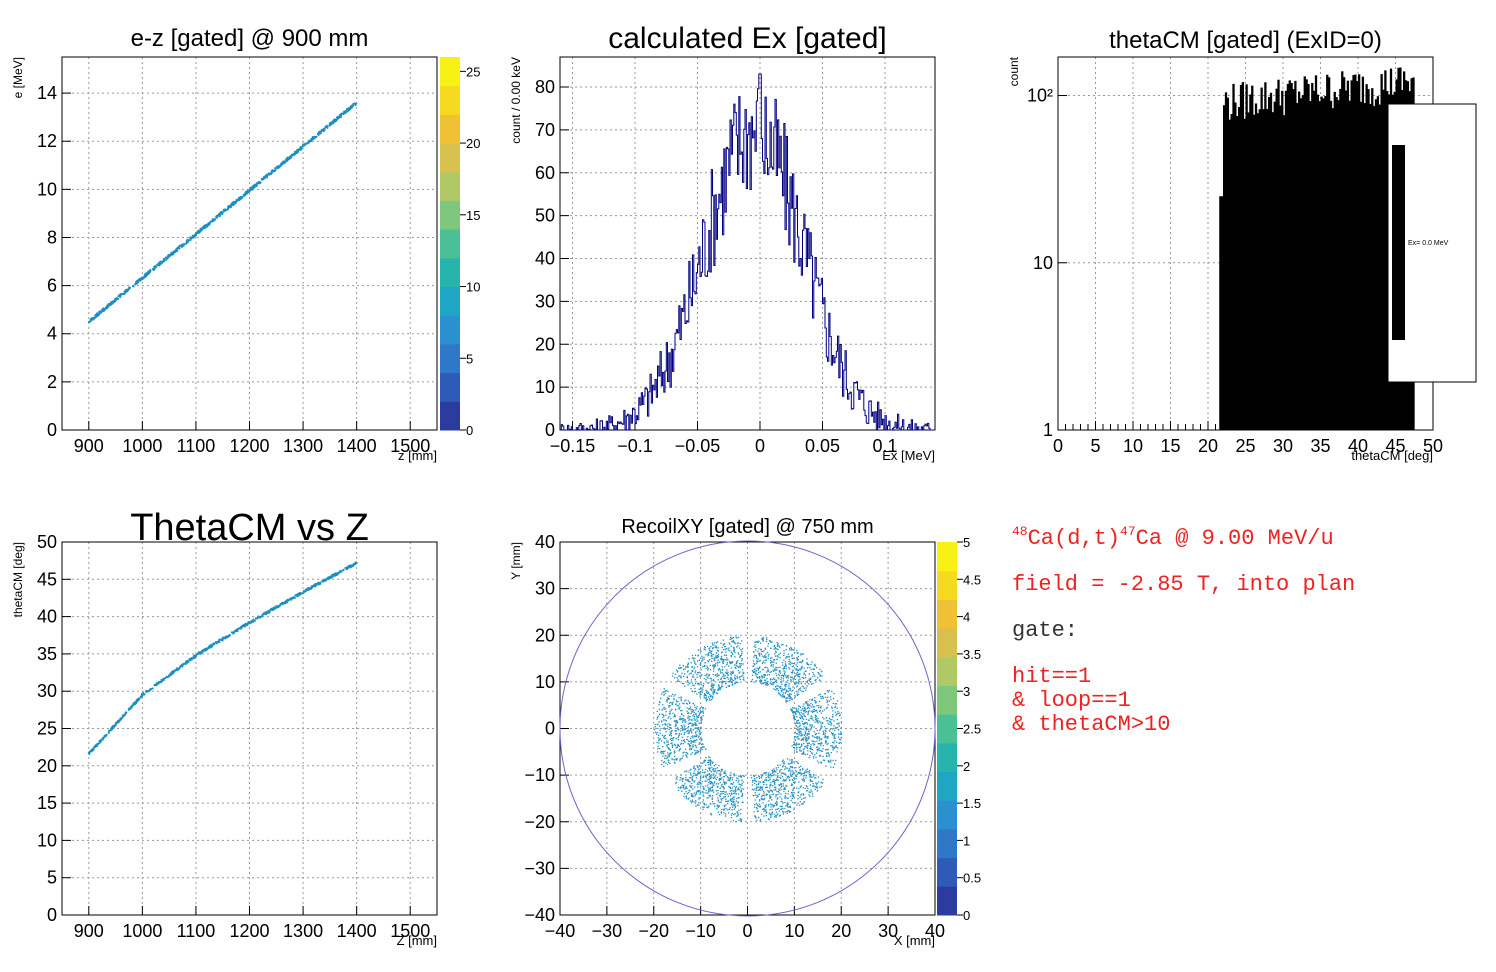 Image resolution: width=1496 pixels, height=972 pixels. I want to click on colorbar-band, so click(947, 614).